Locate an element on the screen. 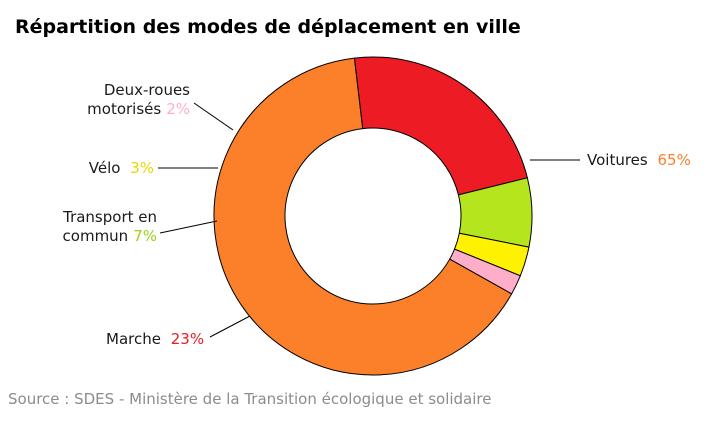 This screenshot has width=710, height=427. donut-slice-deux-roues-motoris-s is located at coordinates (485, 271).